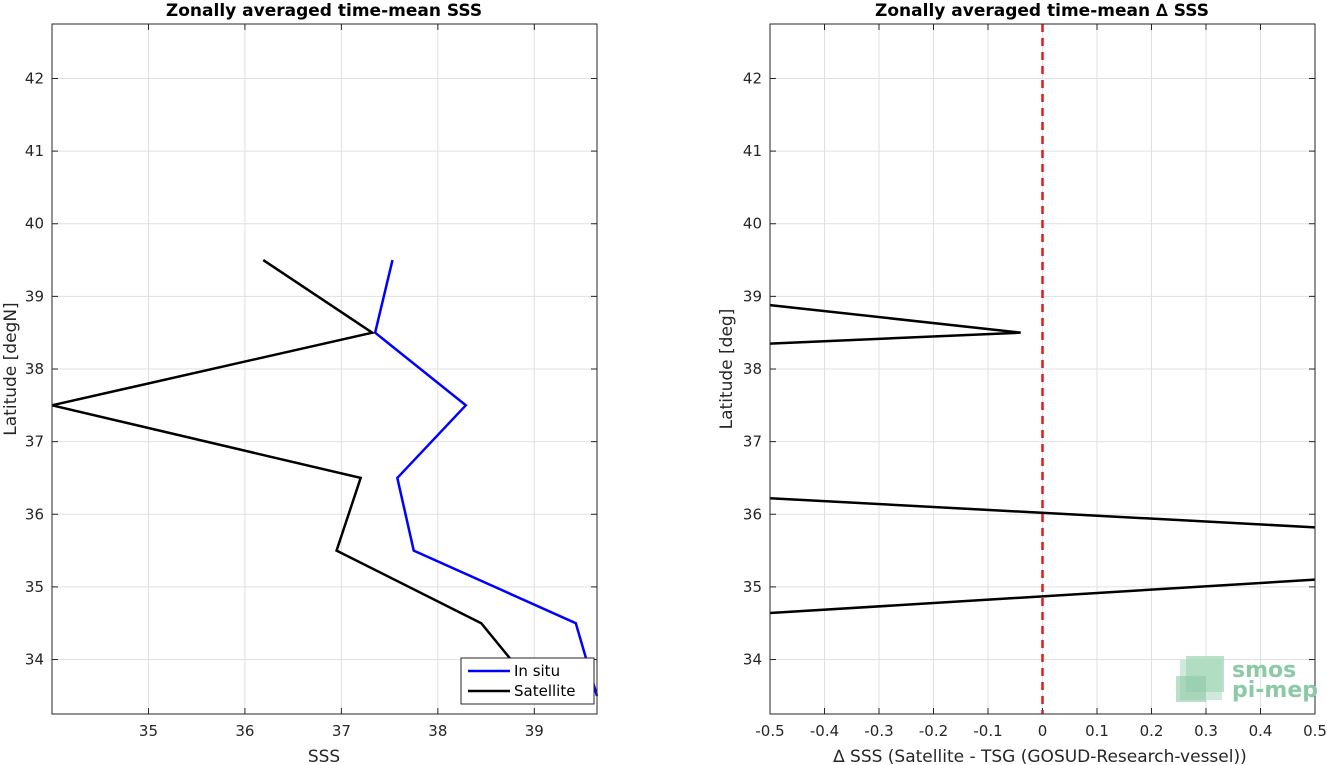  I want to click on delta-sss-xtick-label: 0.3, so click(1206, 731).